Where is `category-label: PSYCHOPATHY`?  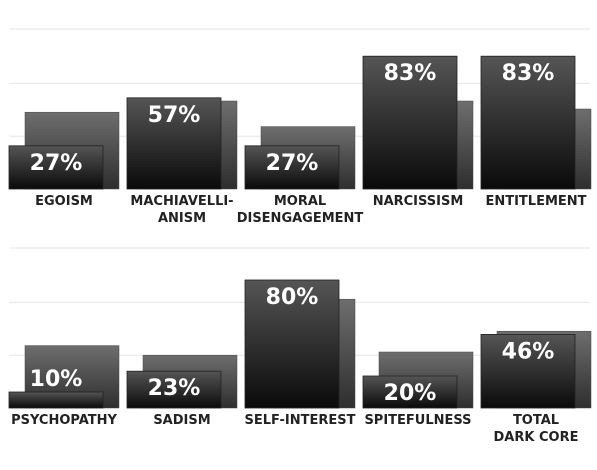 category-label: PSYCHOPATHY is located at coordinates (64, 420).